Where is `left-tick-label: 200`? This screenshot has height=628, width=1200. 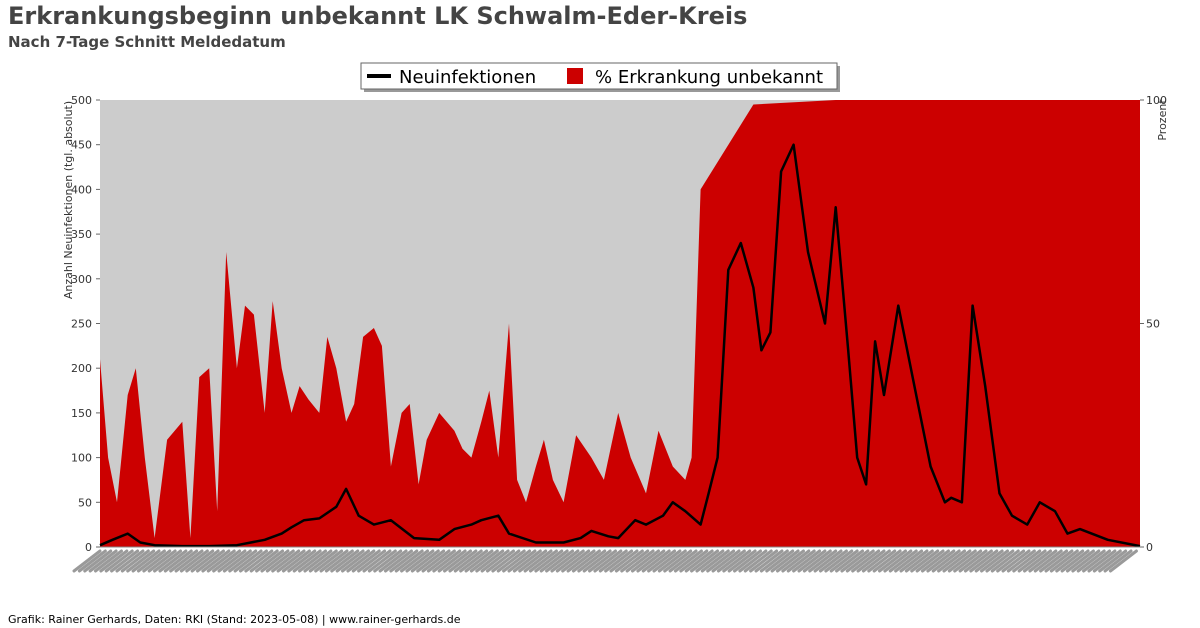 left-tick-label: 200 is located at coordinates (81, 368).